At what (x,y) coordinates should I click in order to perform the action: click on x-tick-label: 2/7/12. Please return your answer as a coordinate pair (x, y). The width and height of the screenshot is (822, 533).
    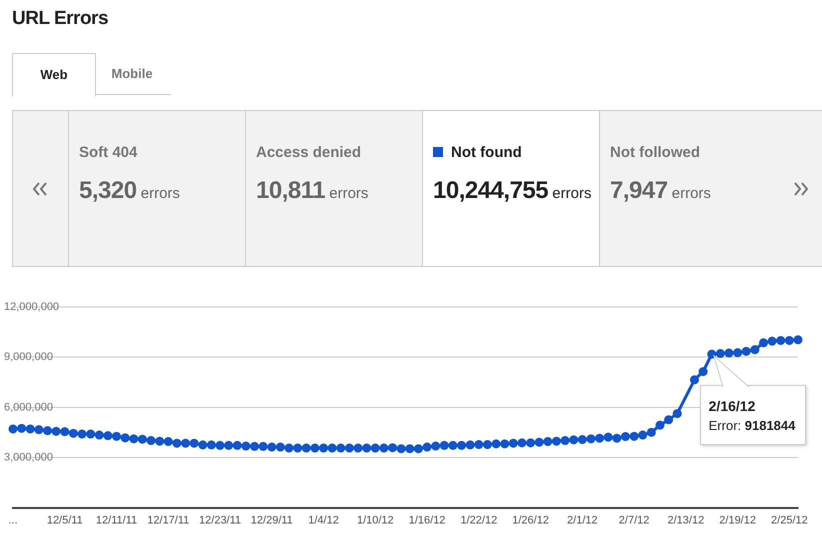
    Looking at the image, I should click on (634, 520).